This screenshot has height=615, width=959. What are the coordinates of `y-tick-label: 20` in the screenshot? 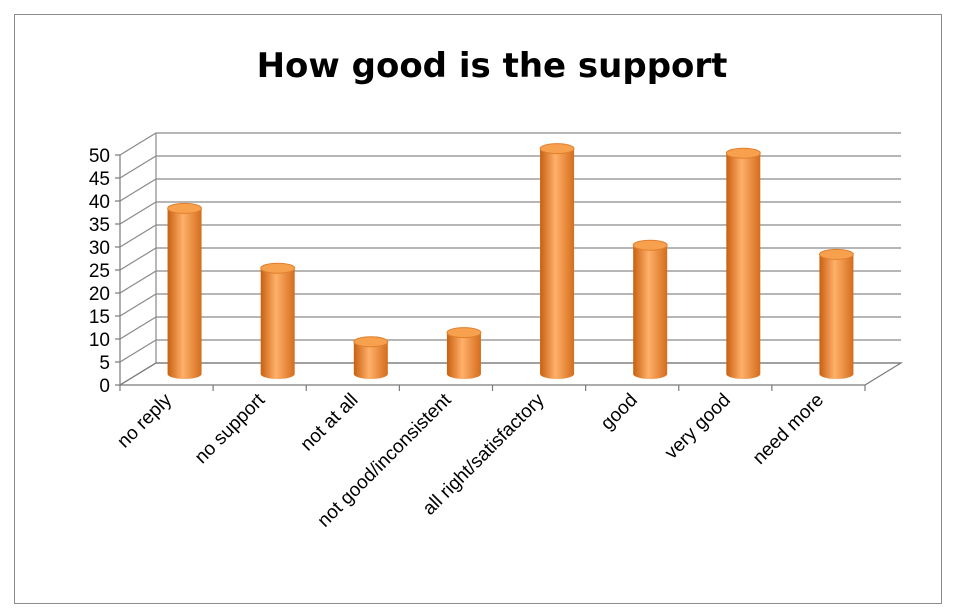 It's located at (99, 294).